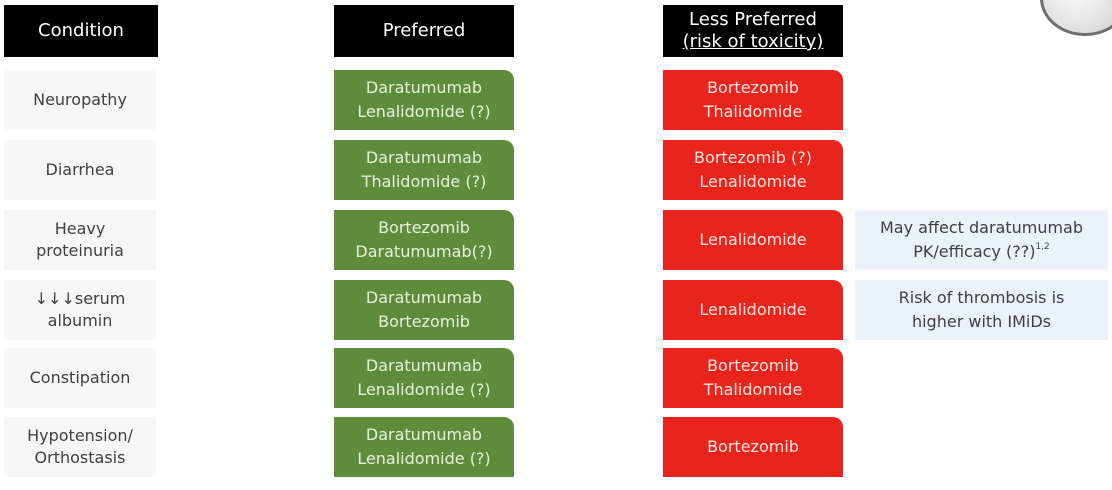  I want to click on less-preferred-cell-serum-albumin: Lenalidomide, so click(753, 310).